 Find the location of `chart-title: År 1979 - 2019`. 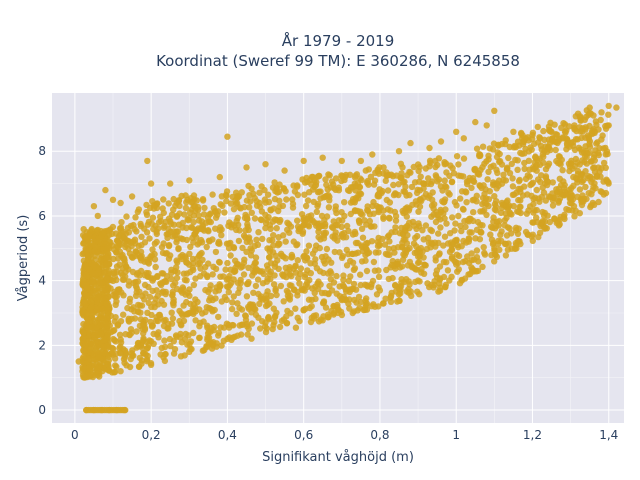

chart-title: År 1979 - 2019 is located at coordinates (338, 40).